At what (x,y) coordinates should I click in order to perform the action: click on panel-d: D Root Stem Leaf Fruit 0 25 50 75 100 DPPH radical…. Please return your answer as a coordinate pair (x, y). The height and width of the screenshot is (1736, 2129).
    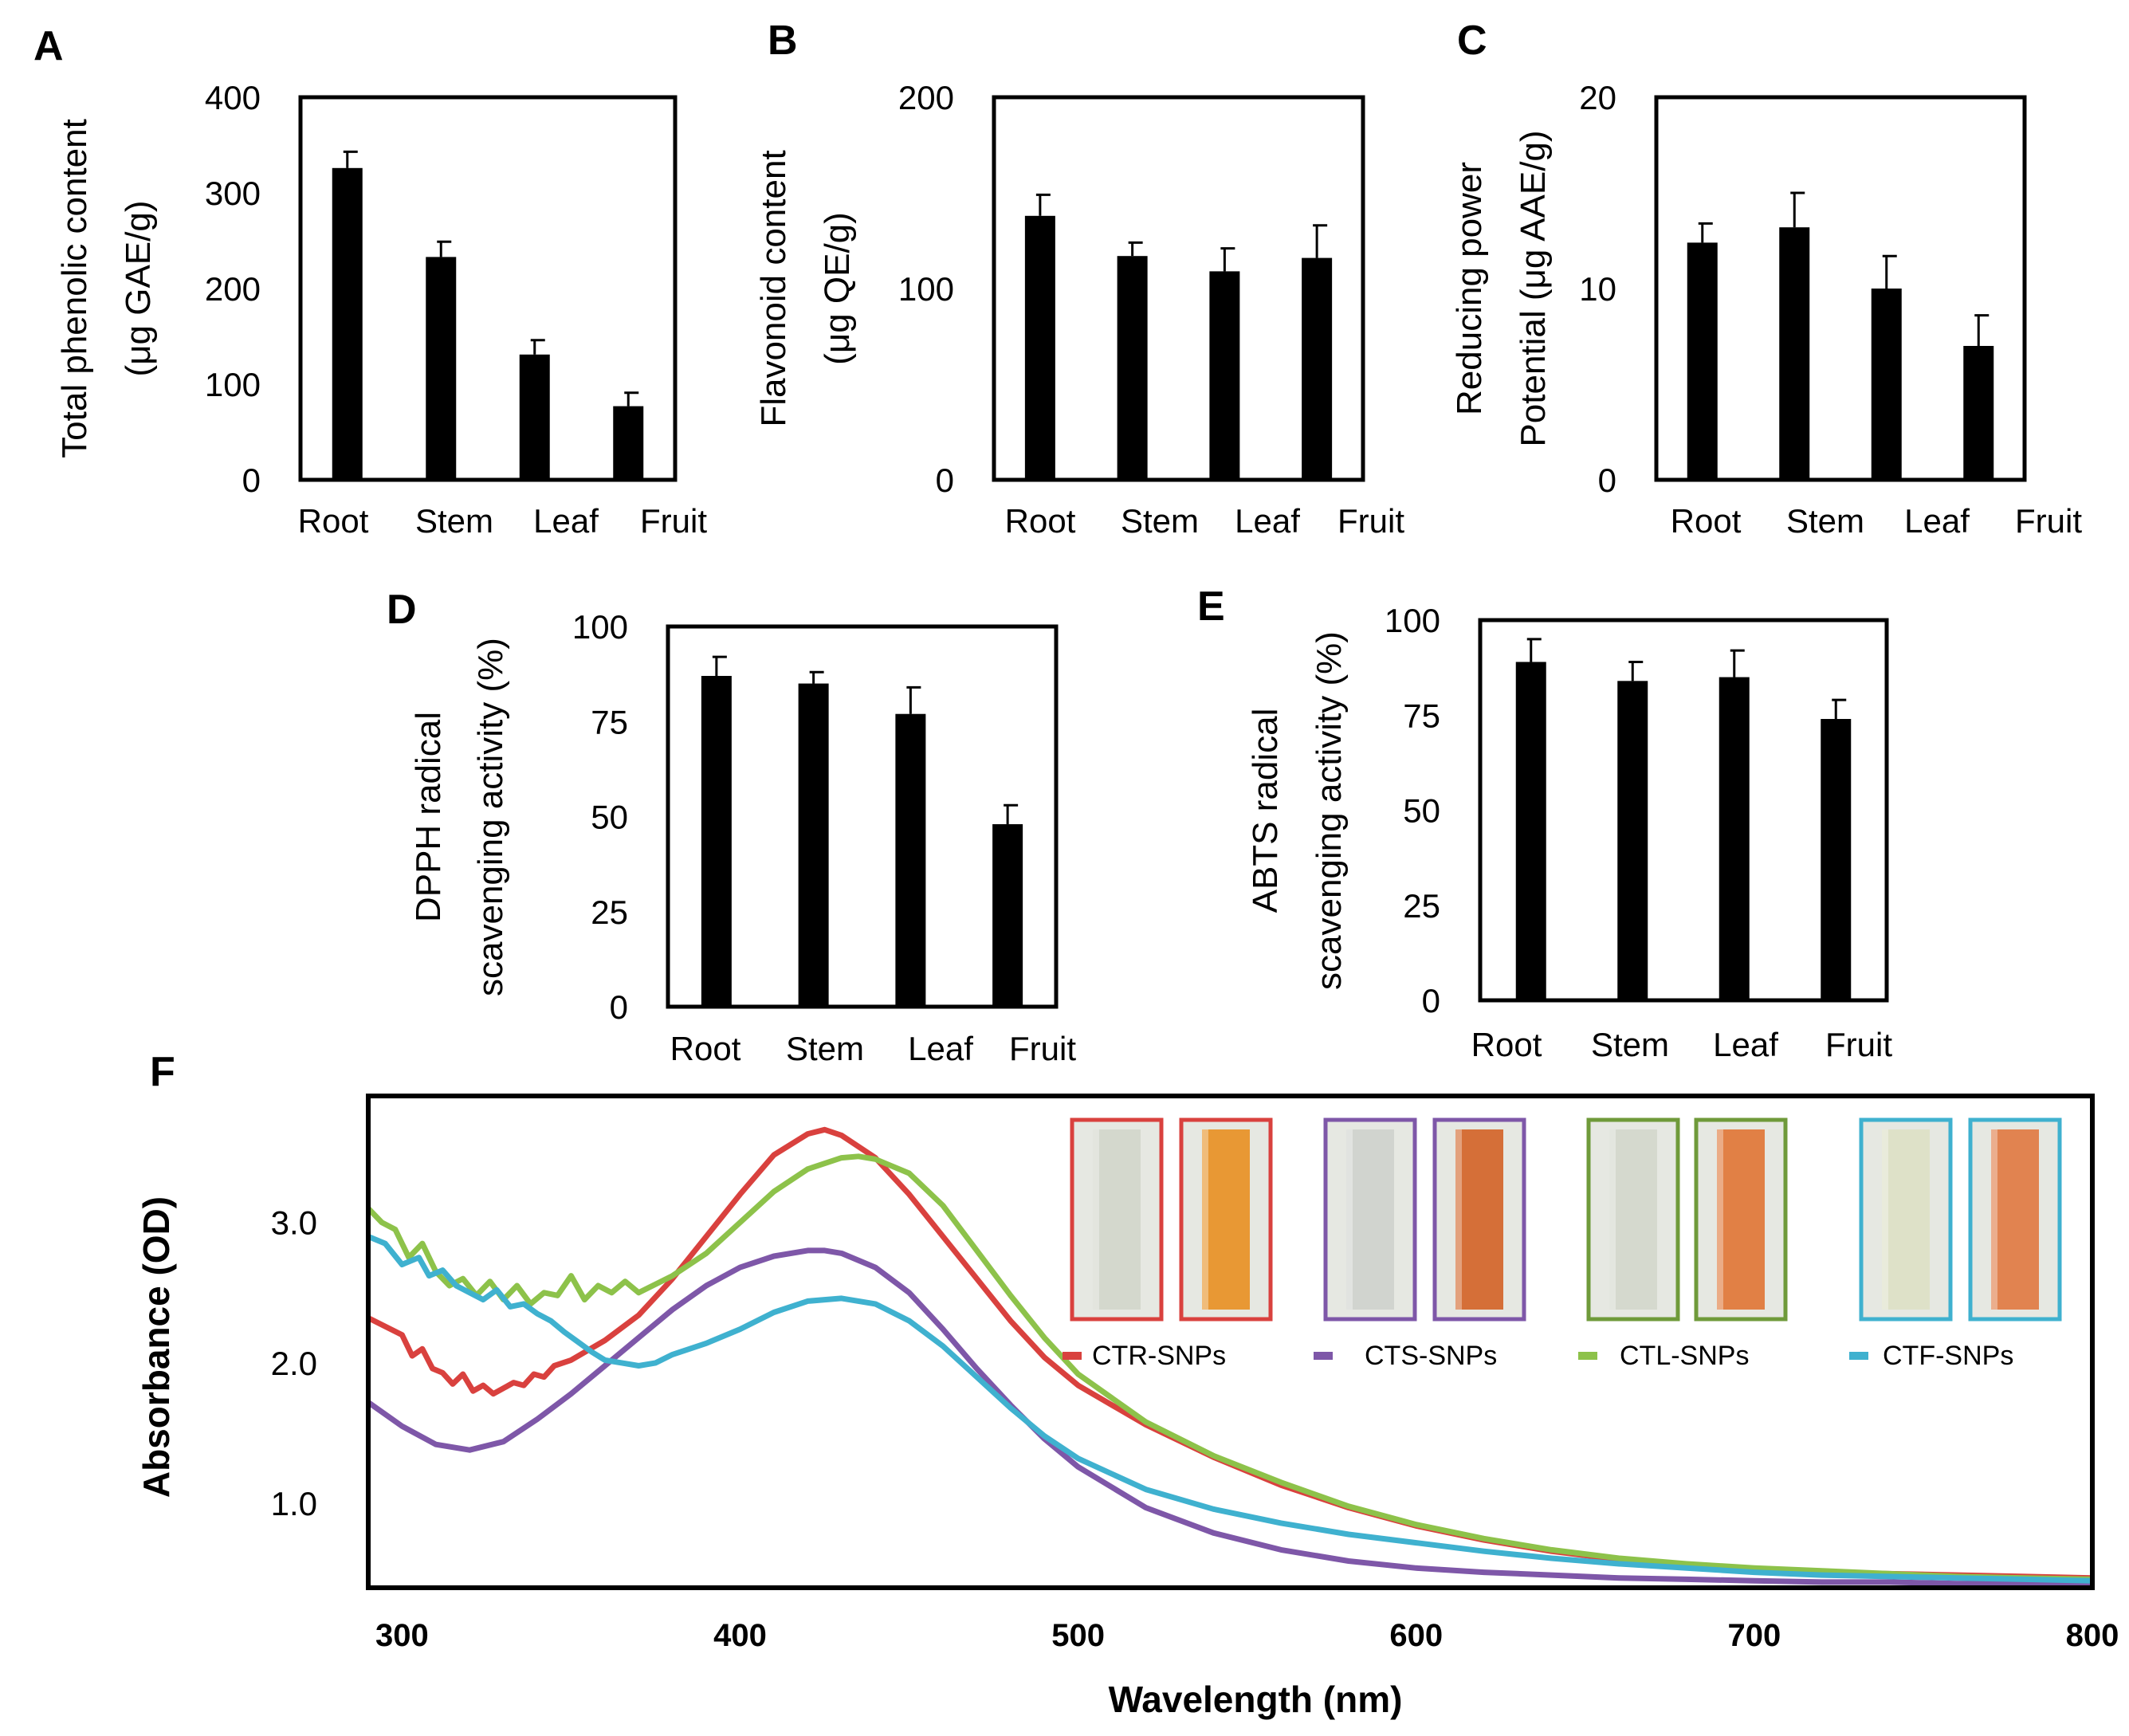
    Looking at the image, I should click on (731, 827).